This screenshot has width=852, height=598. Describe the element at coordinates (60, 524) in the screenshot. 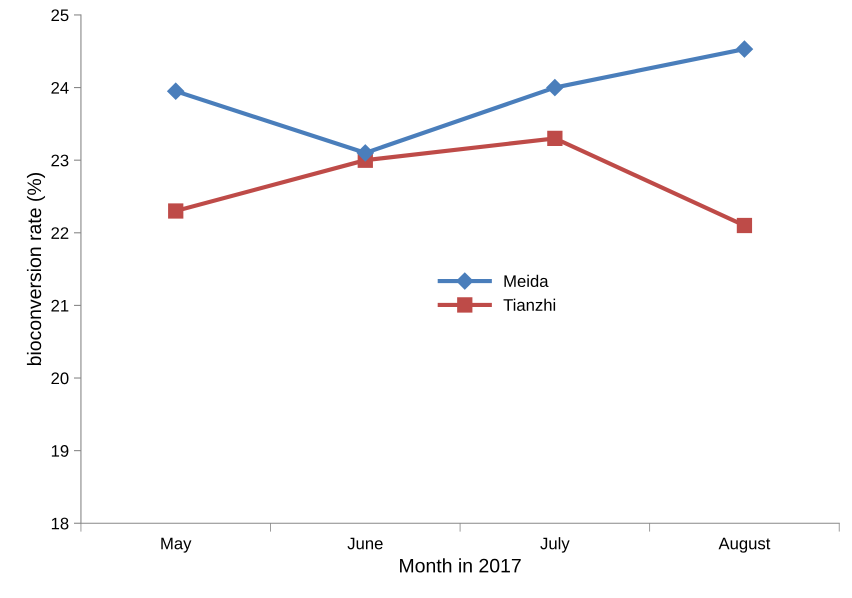

I see `y-tick-label: 18` at that location.